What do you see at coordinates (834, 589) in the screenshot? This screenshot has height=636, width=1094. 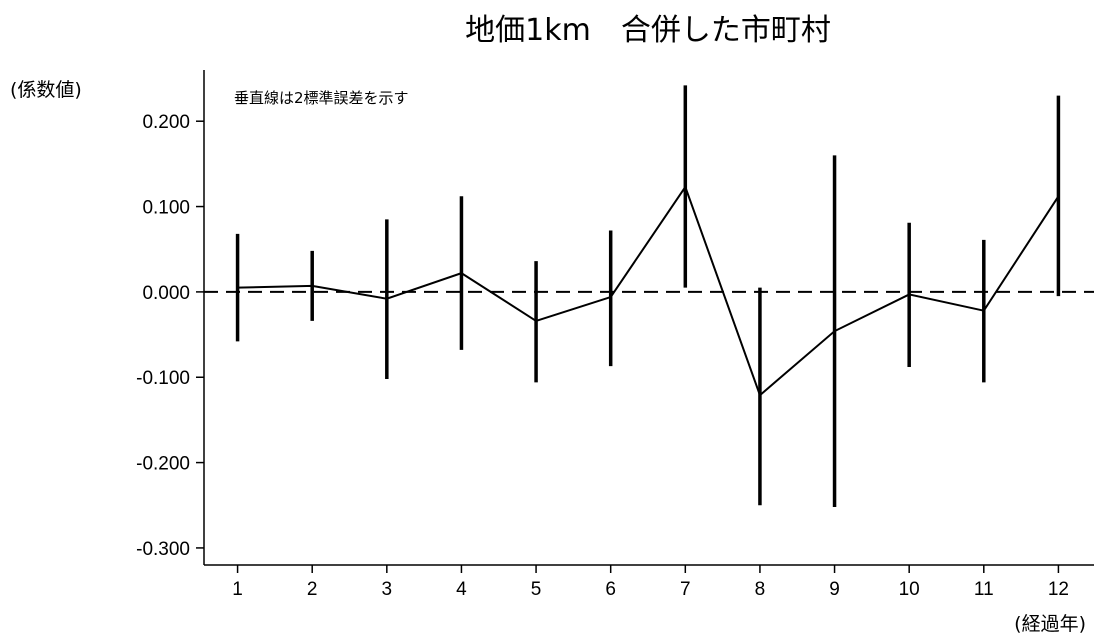 I see `x-tick-label: 9` at bounding box center [834, 589].